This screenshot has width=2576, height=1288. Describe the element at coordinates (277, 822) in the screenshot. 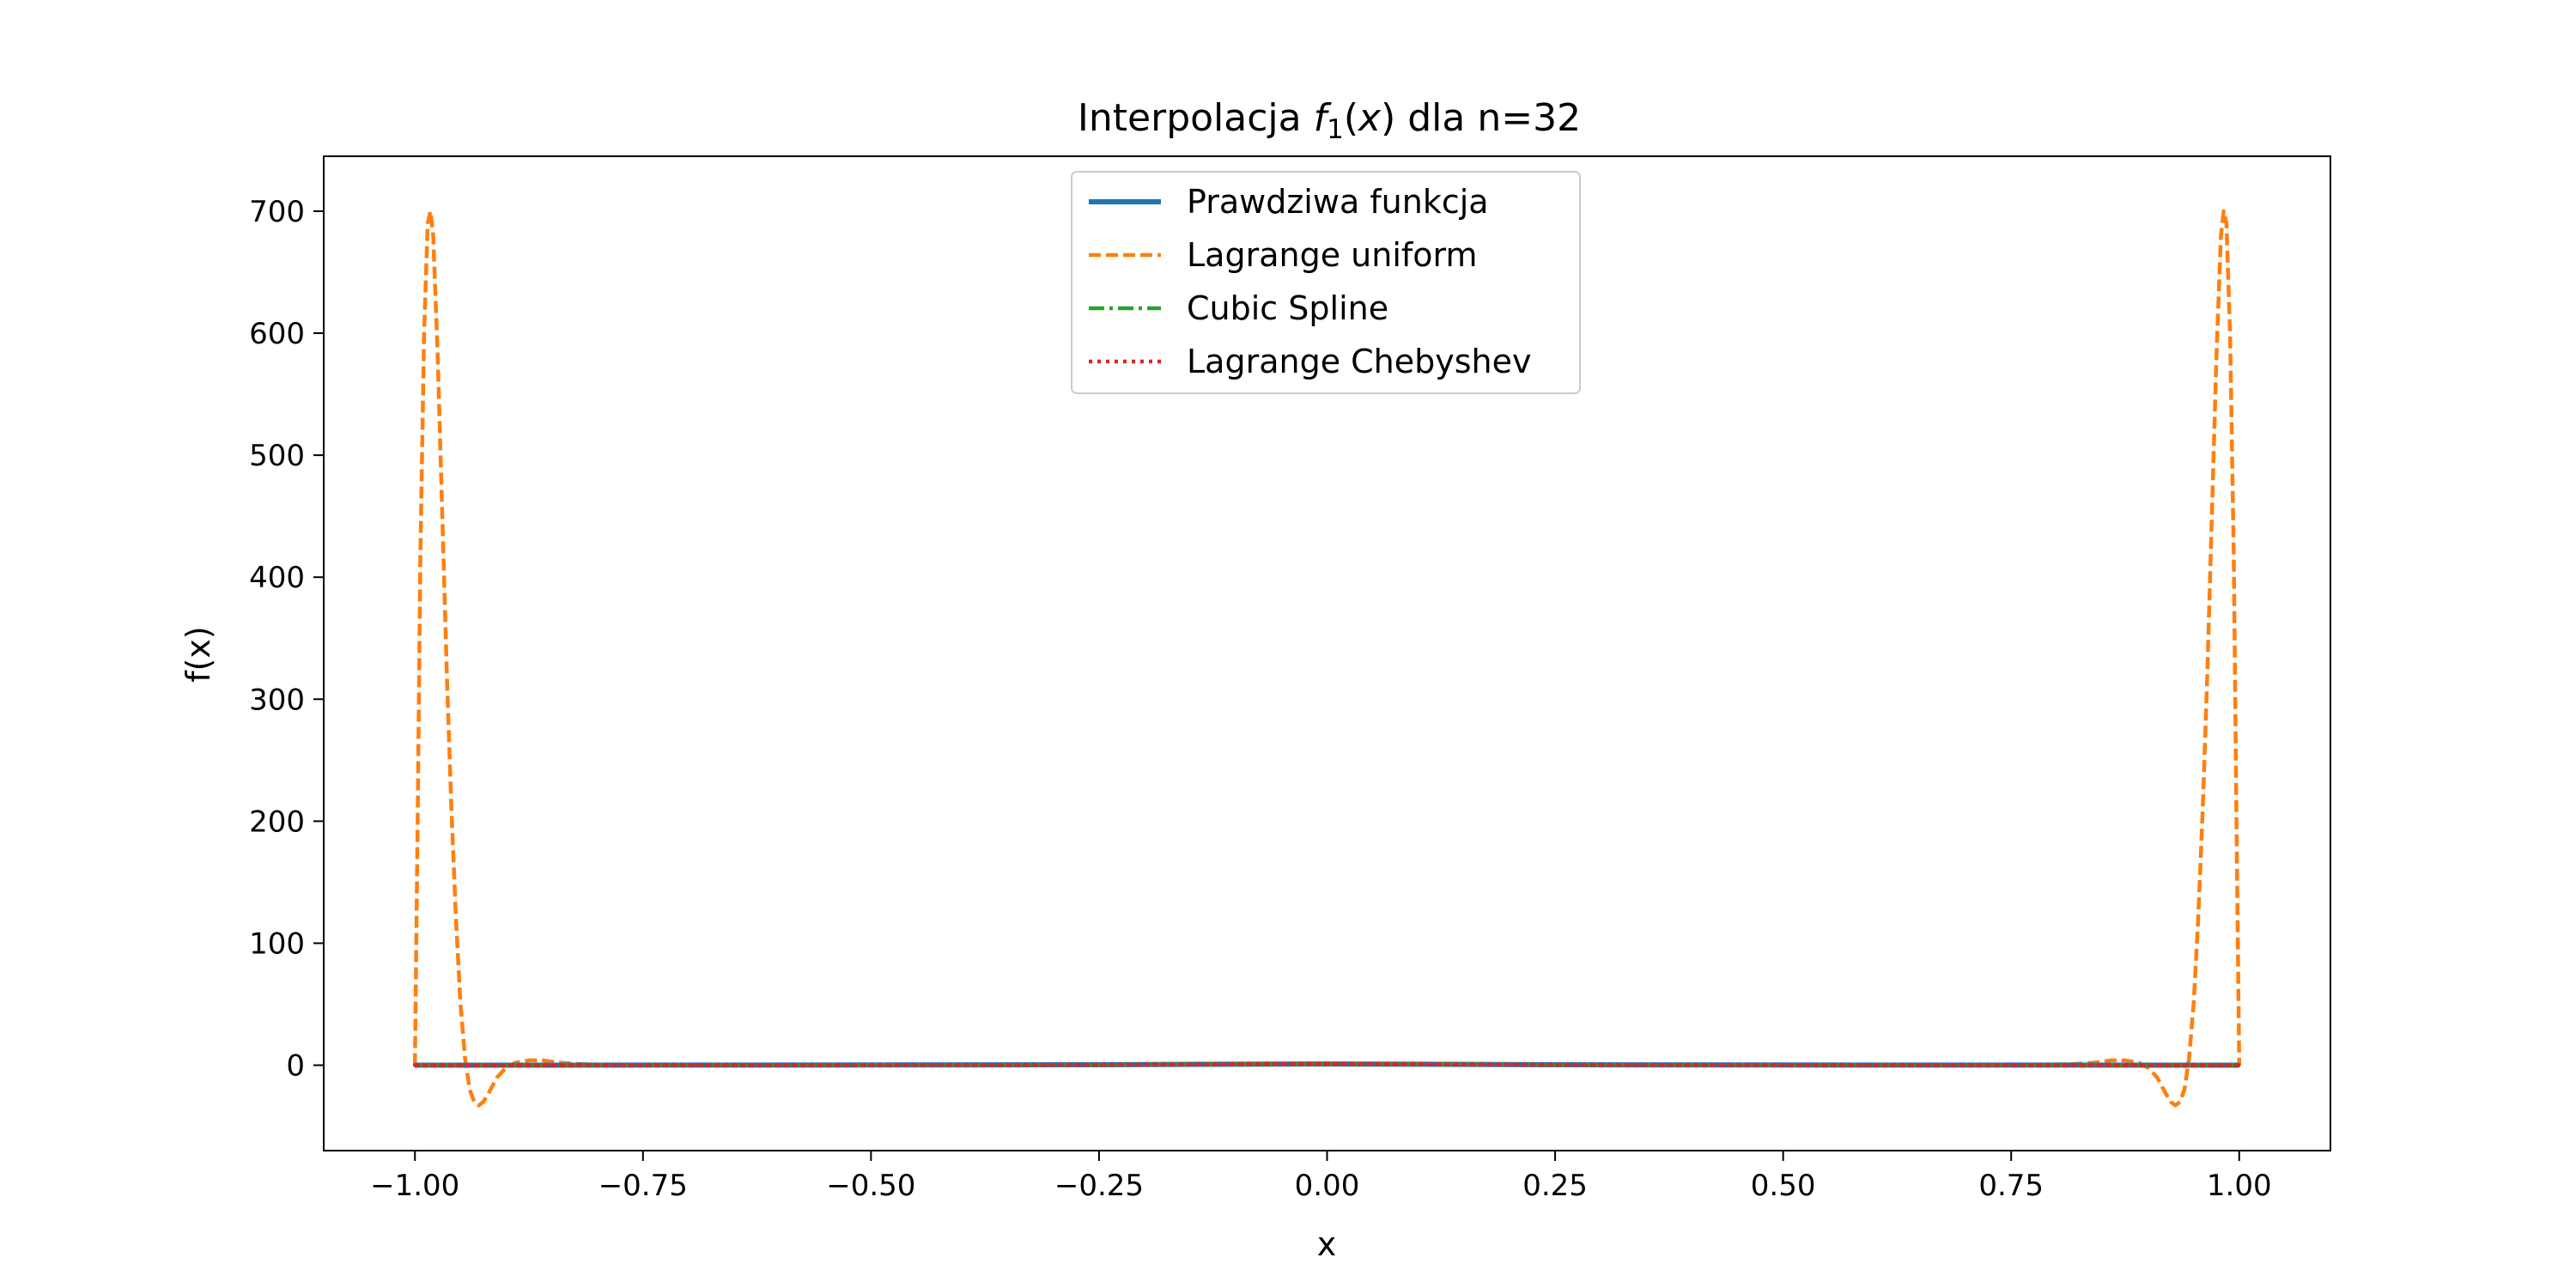

I see `y-tick-label: 200` at that location.